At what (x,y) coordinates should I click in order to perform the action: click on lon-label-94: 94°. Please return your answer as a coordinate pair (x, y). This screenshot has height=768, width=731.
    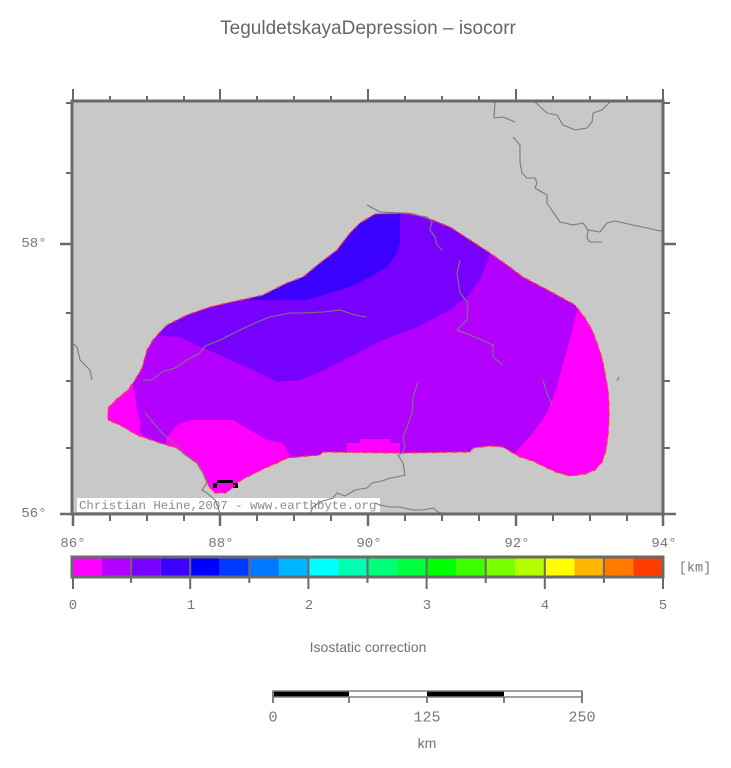
    Looking at the image, I should click on (664, 544).